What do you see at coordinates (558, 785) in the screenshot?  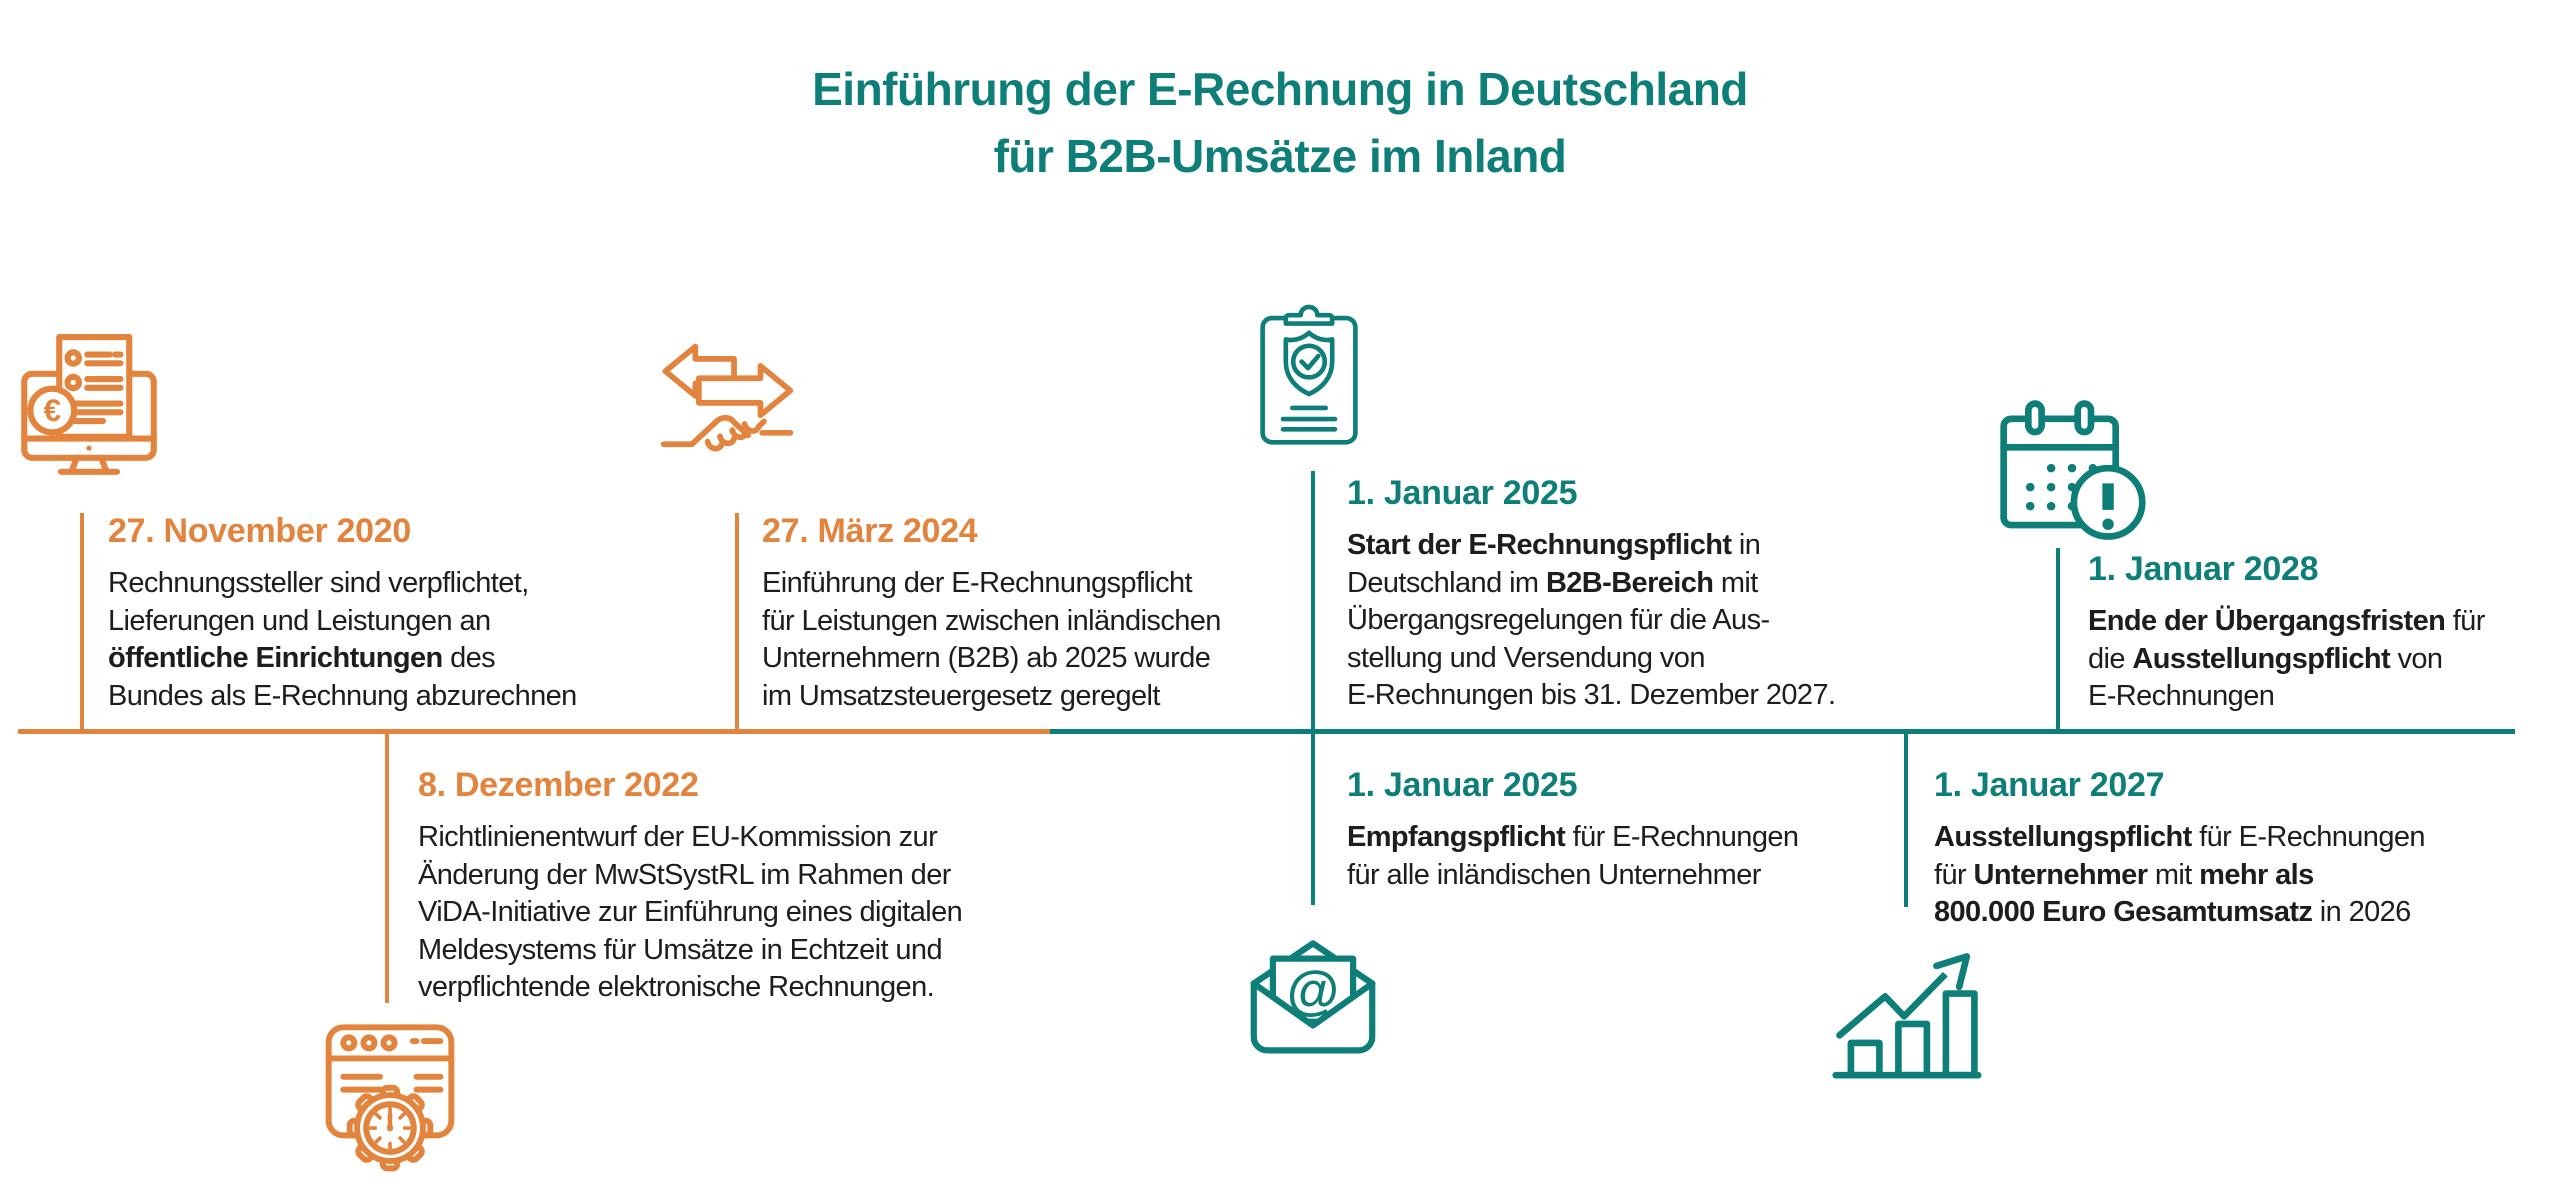 I see `milestone-date: 8. Dezember 2022` at bounding box center [558, 785].